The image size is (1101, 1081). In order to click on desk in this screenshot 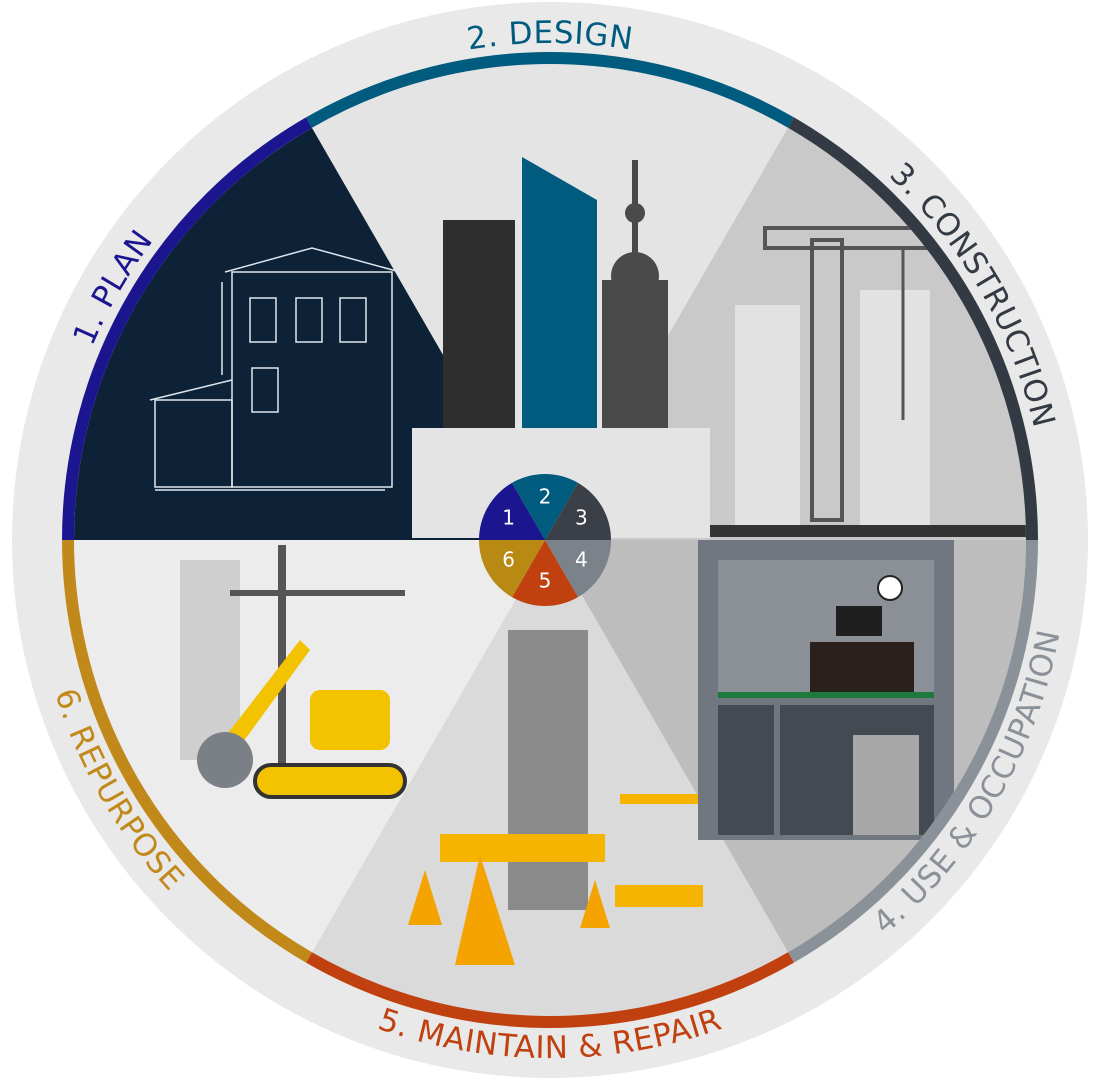, I will do `click(862, 667)`.